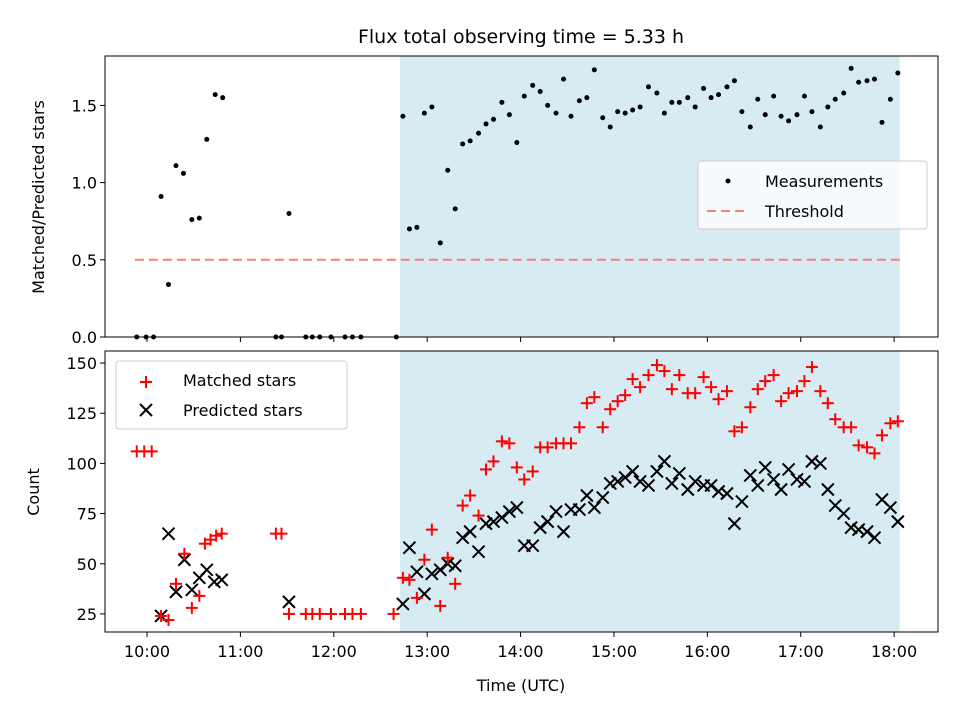 The height and width of the screenshot is (720, 960). What do you see at coordinates (894, 651) in the screenshot?
I see `x-tick-label: 18:00` at bounding box center [894, 651].